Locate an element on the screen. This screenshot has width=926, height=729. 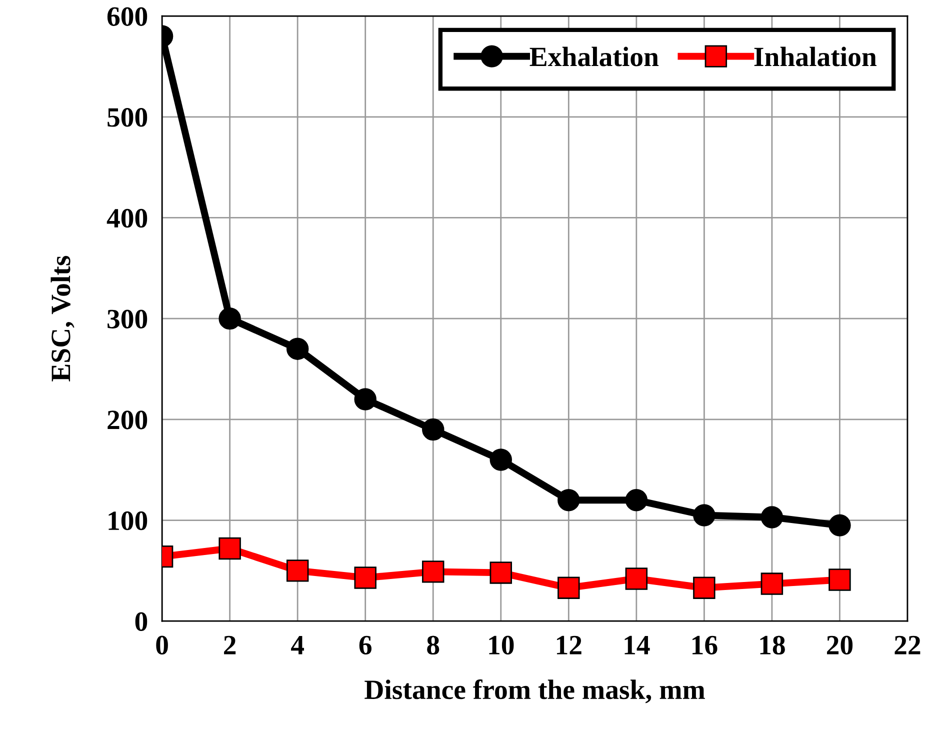
y-tick-label: 600 is located at coordinates (127, 16).